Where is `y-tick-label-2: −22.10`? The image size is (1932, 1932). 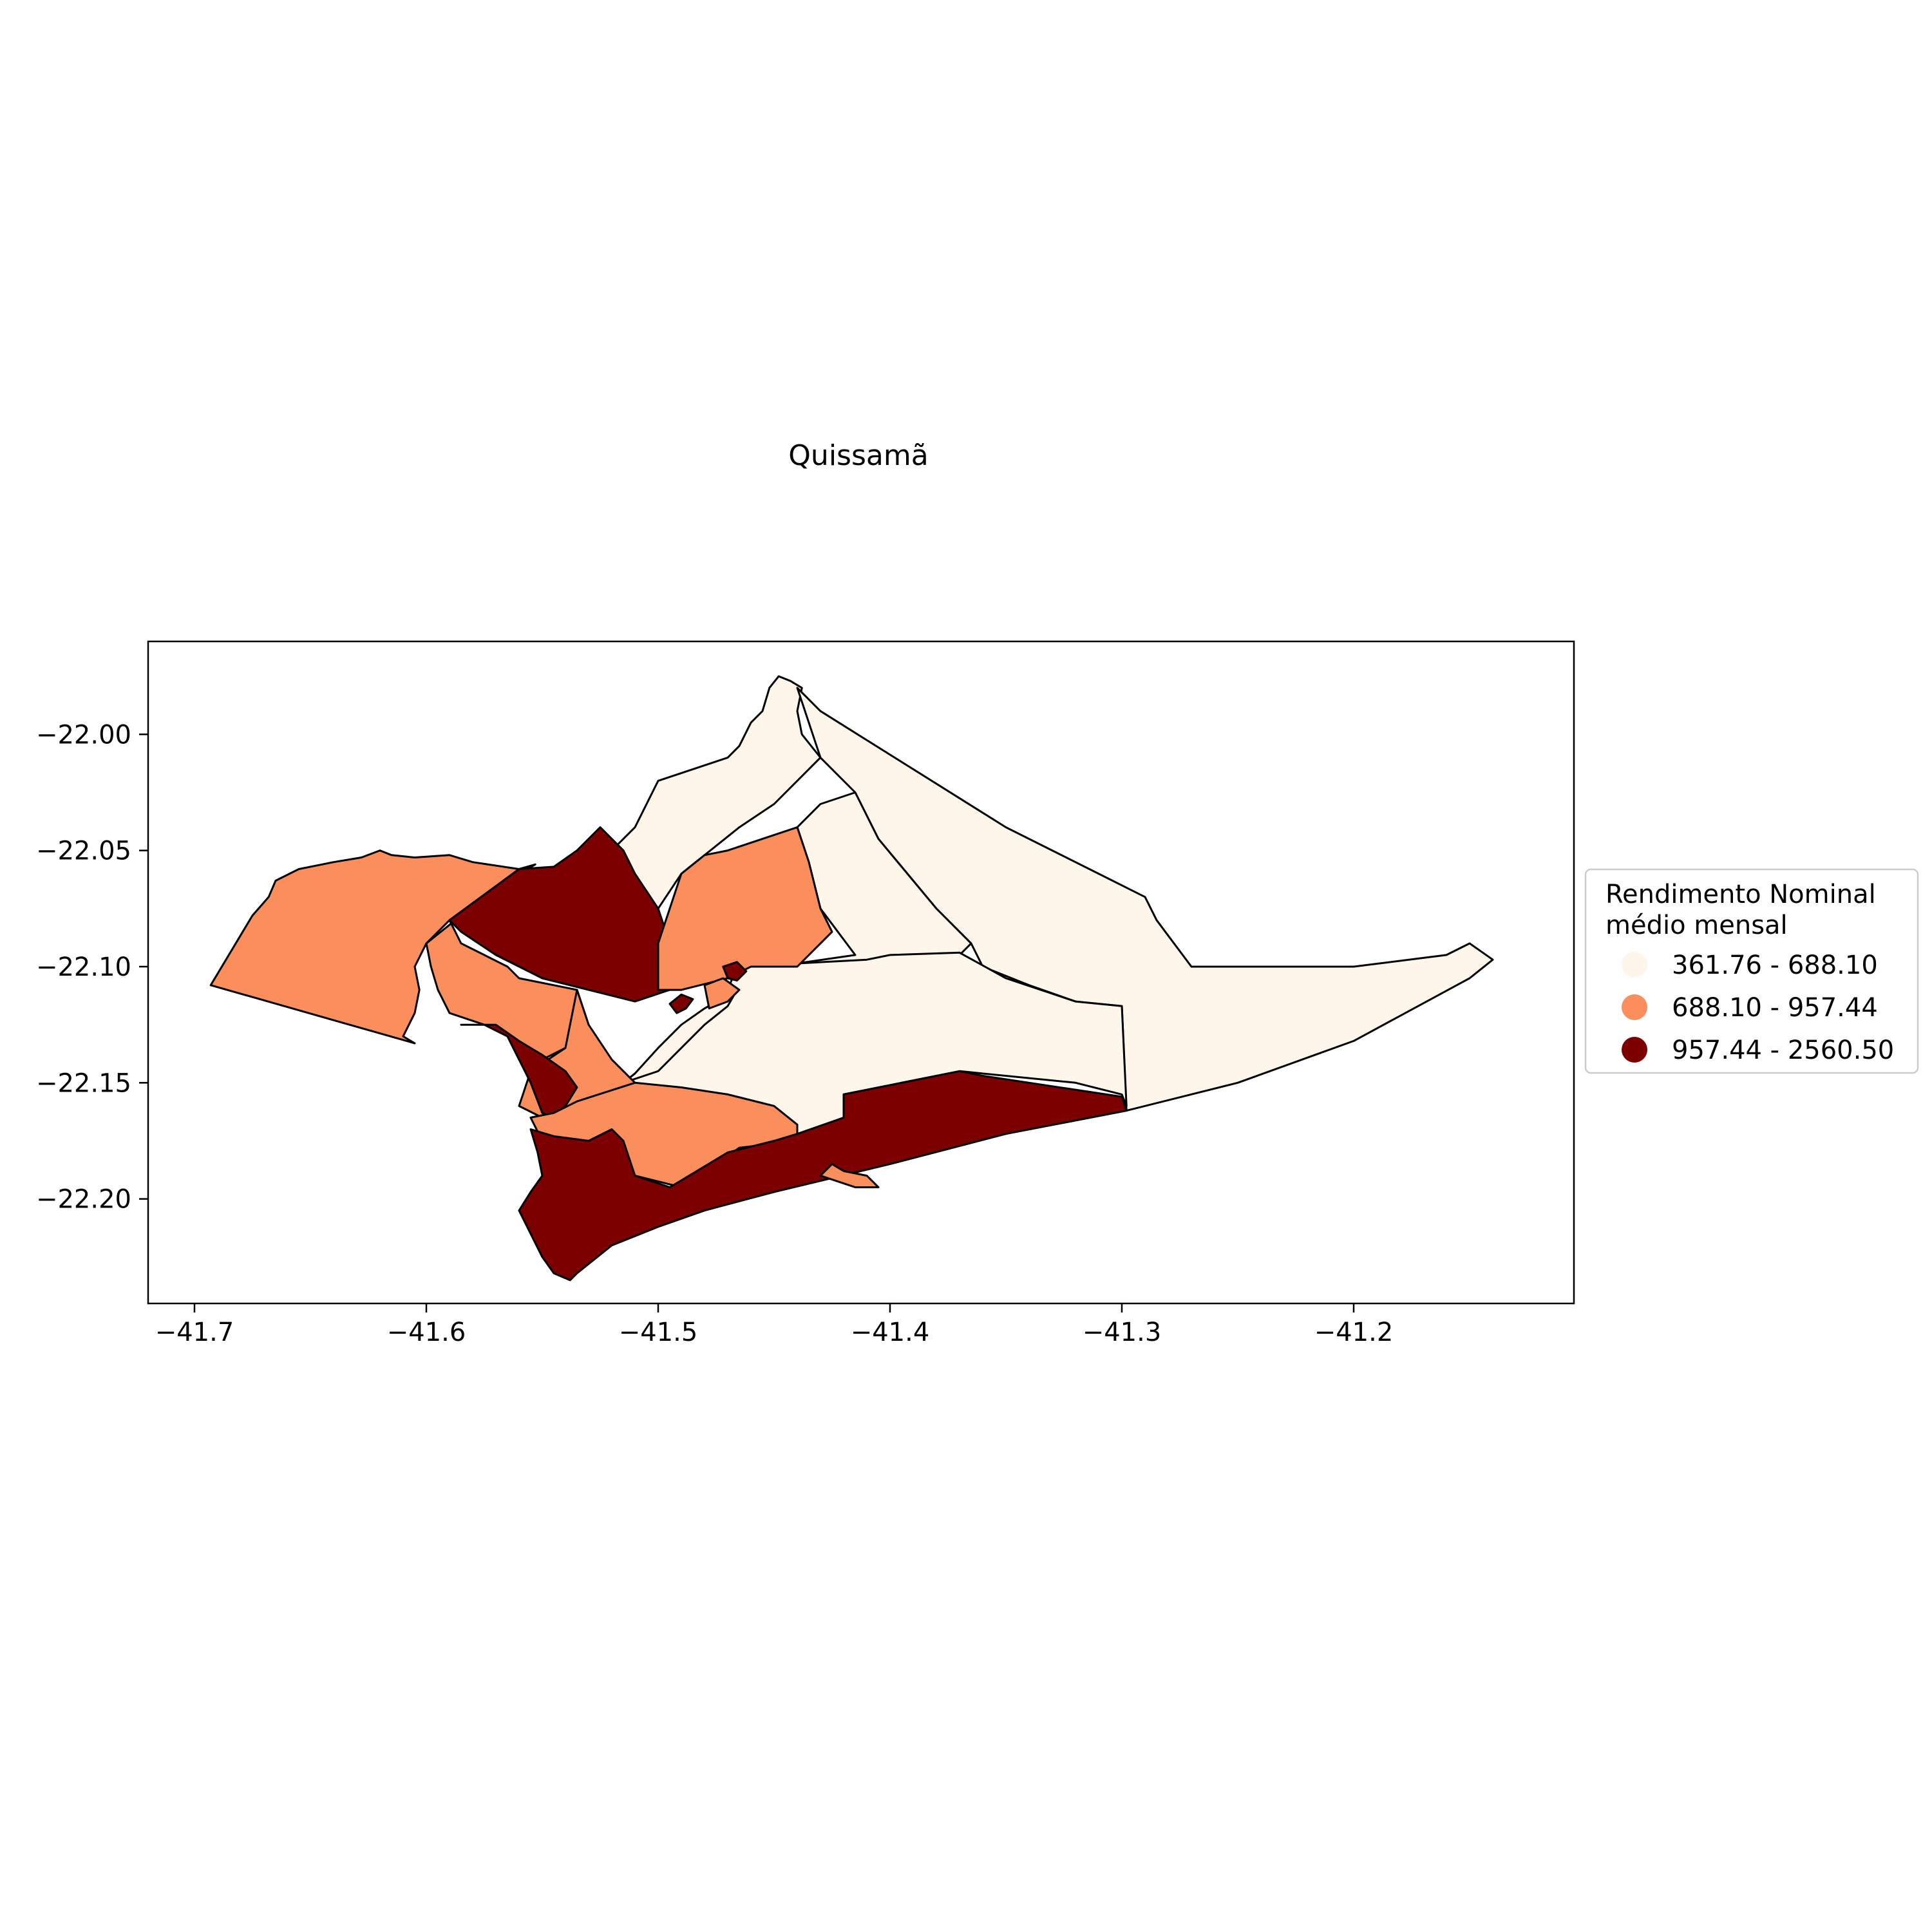 y-tick-label-2: −22.10 is located at coordinates (83, 967).